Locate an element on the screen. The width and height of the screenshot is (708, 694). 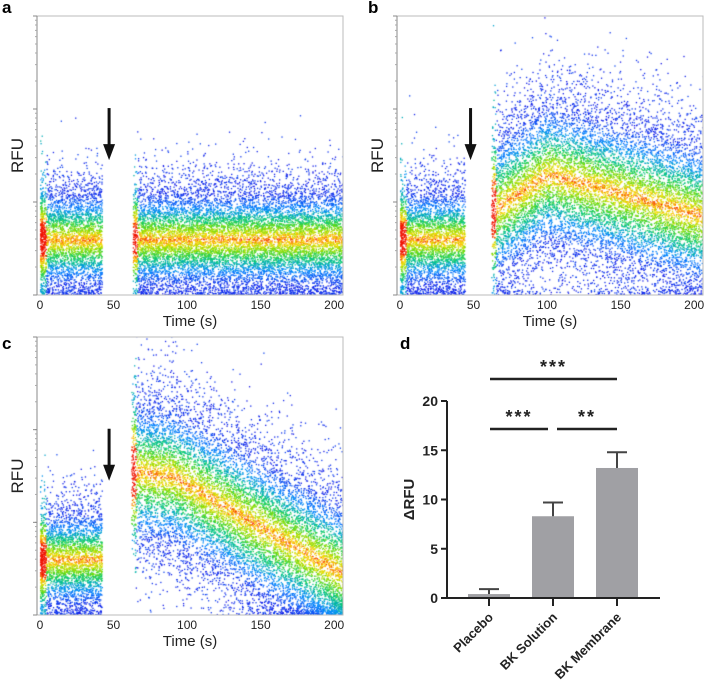
category-label: BK Membrane is located at coordinates (588, 646).